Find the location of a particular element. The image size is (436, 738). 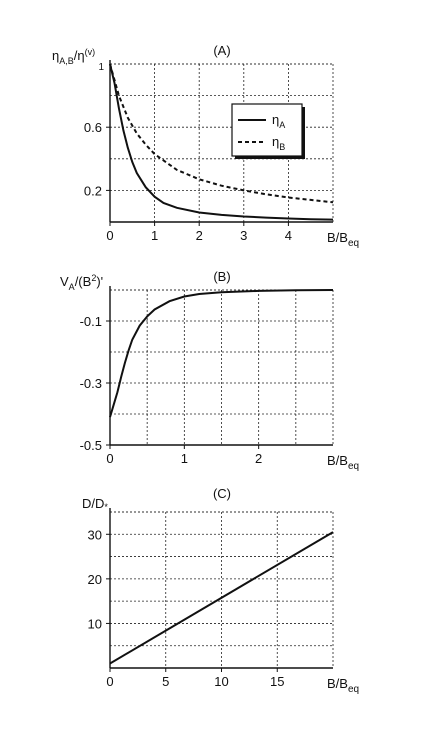

y-tick-label: -0.3 is located at coordinates (91, 383).